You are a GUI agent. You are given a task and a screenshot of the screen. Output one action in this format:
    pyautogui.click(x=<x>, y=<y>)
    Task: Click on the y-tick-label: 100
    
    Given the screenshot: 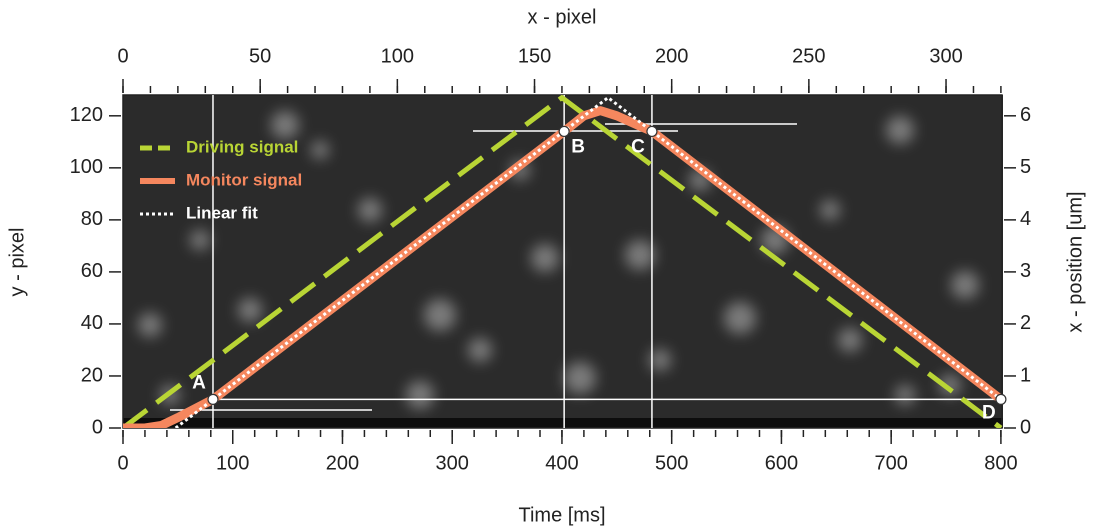 What is the action you would take?
    pyautogui.click(x=86, y=167)
    